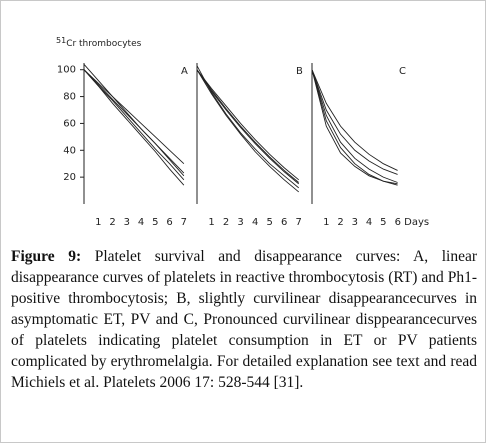 This screenshot has width=486, height=443. I want to click on y-tick-label: 40, so click(69, 150).